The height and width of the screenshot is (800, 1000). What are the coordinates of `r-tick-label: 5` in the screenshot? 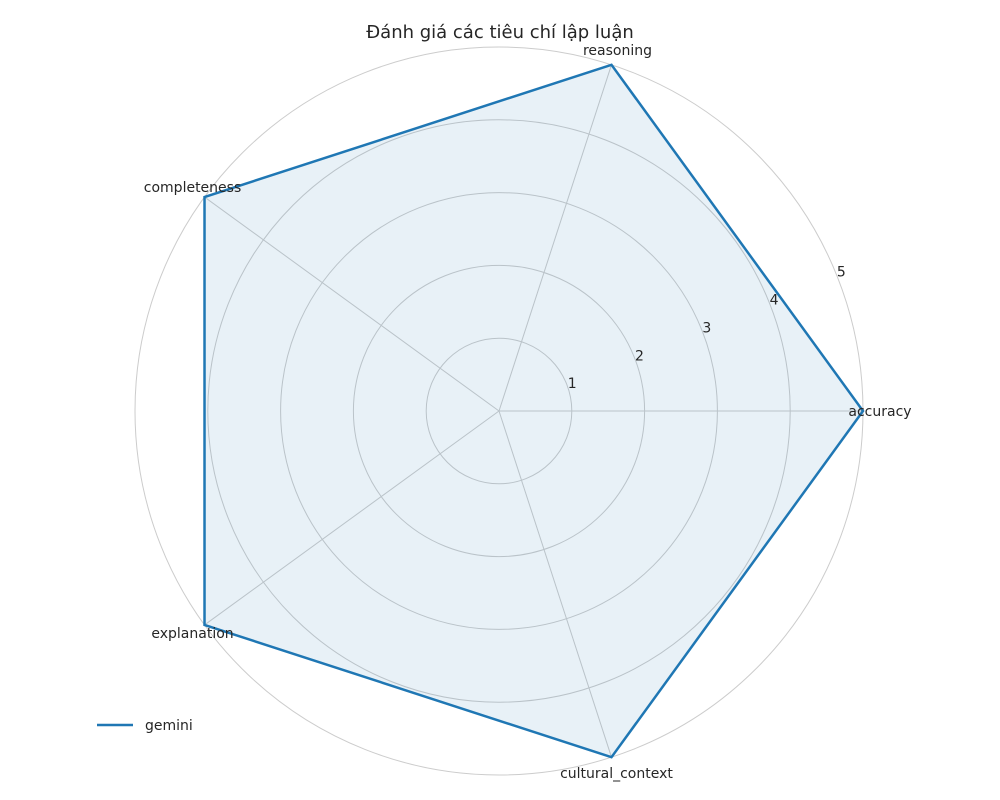 It's located at (841, 273).